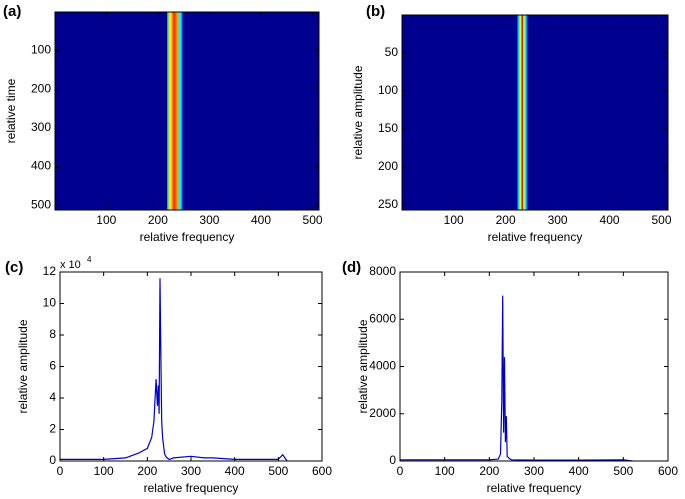  Describe the element at coordinates (41, 127) in the screenshot. I see `y-tick-label: 300` at that location.